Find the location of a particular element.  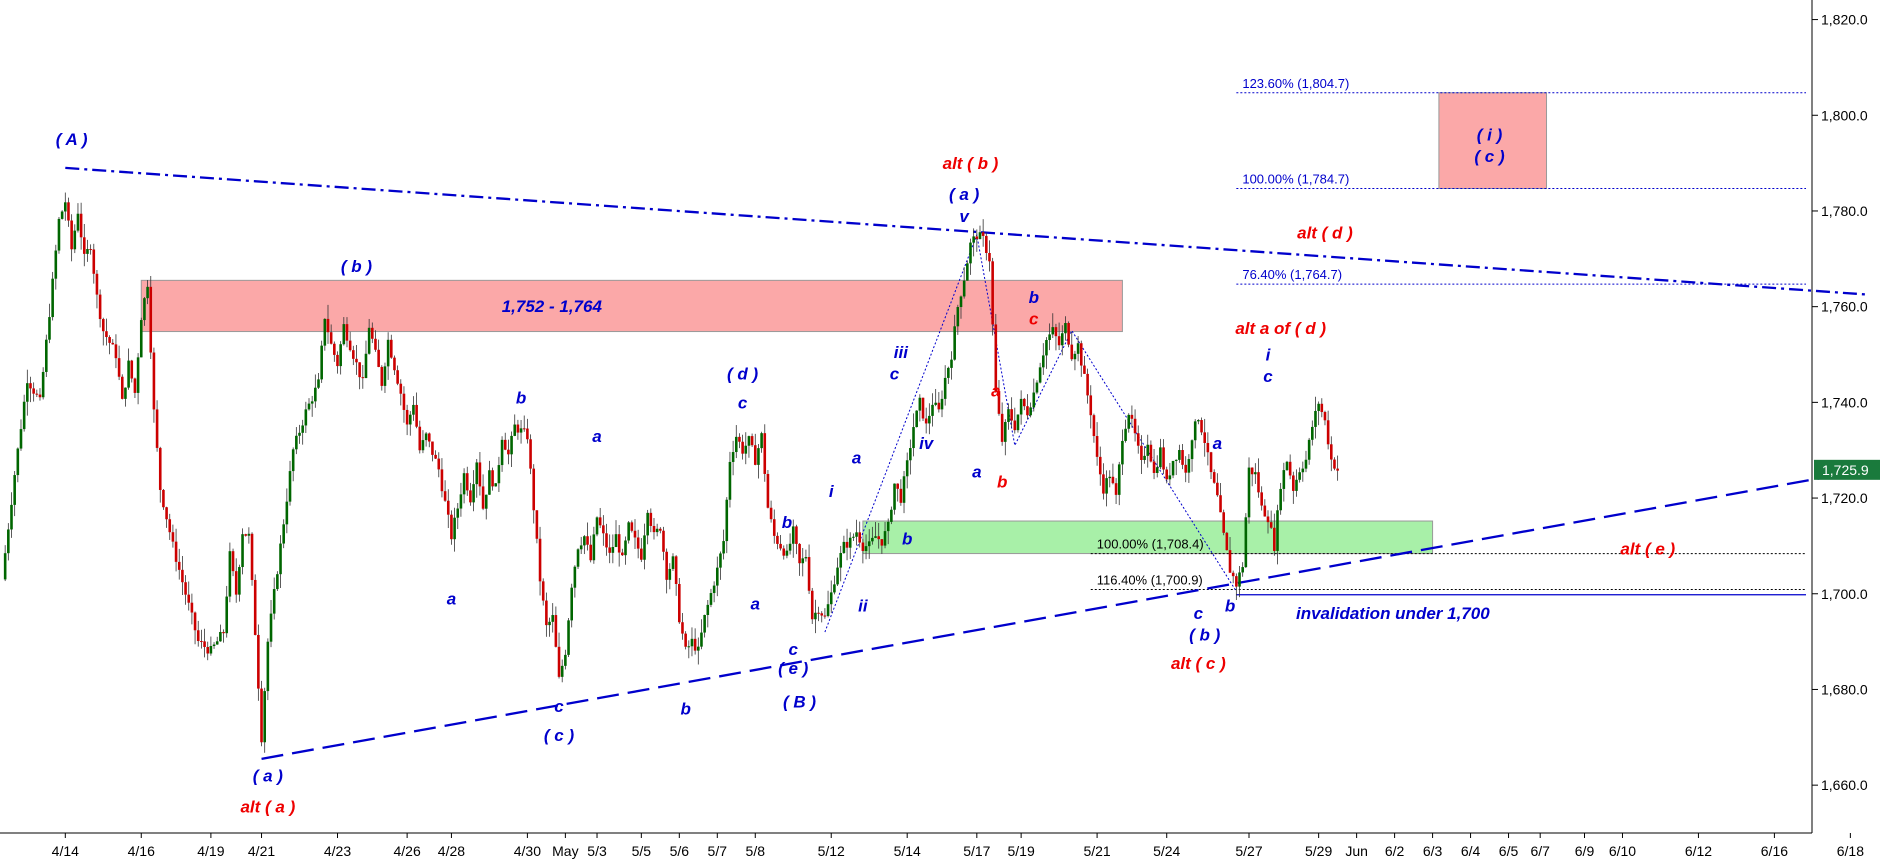

wave-label: ( e ) is located at coordinates (793, 668).